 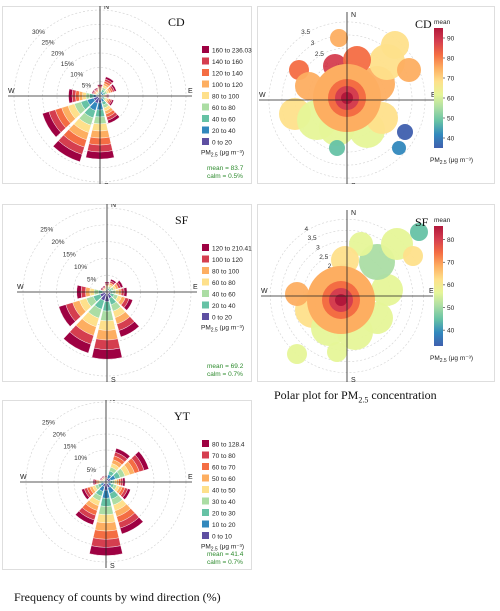 I want to click on site-label: CD, so click(x=423, y=24).